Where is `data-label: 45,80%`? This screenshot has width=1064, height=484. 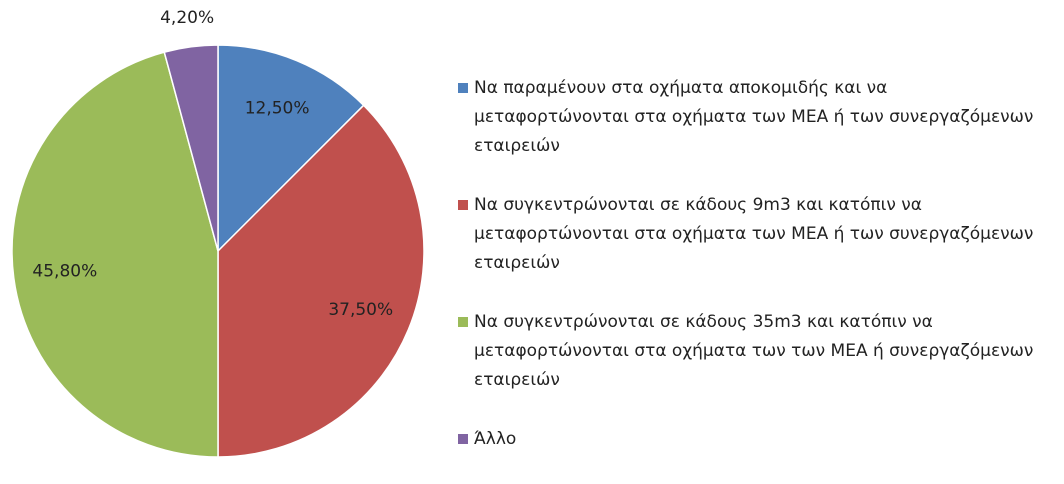
data-label: 45,80% is located at coordinates (64, 271).